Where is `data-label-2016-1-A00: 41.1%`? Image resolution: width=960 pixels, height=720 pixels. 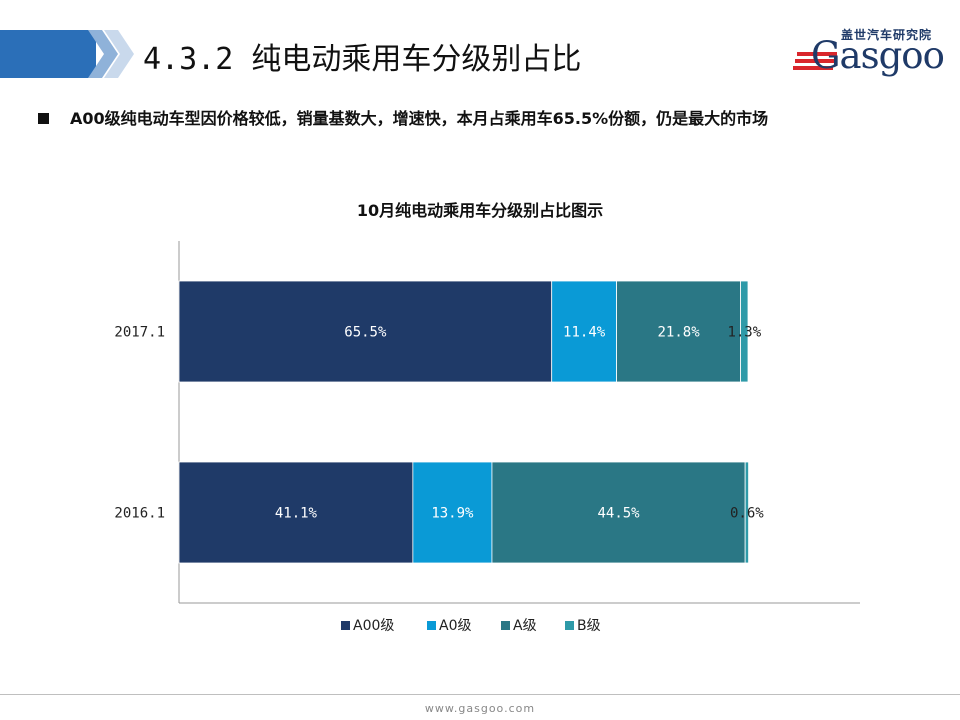
data-label-2016-1-A00: 41.1% is located at coordinates (296, 514).